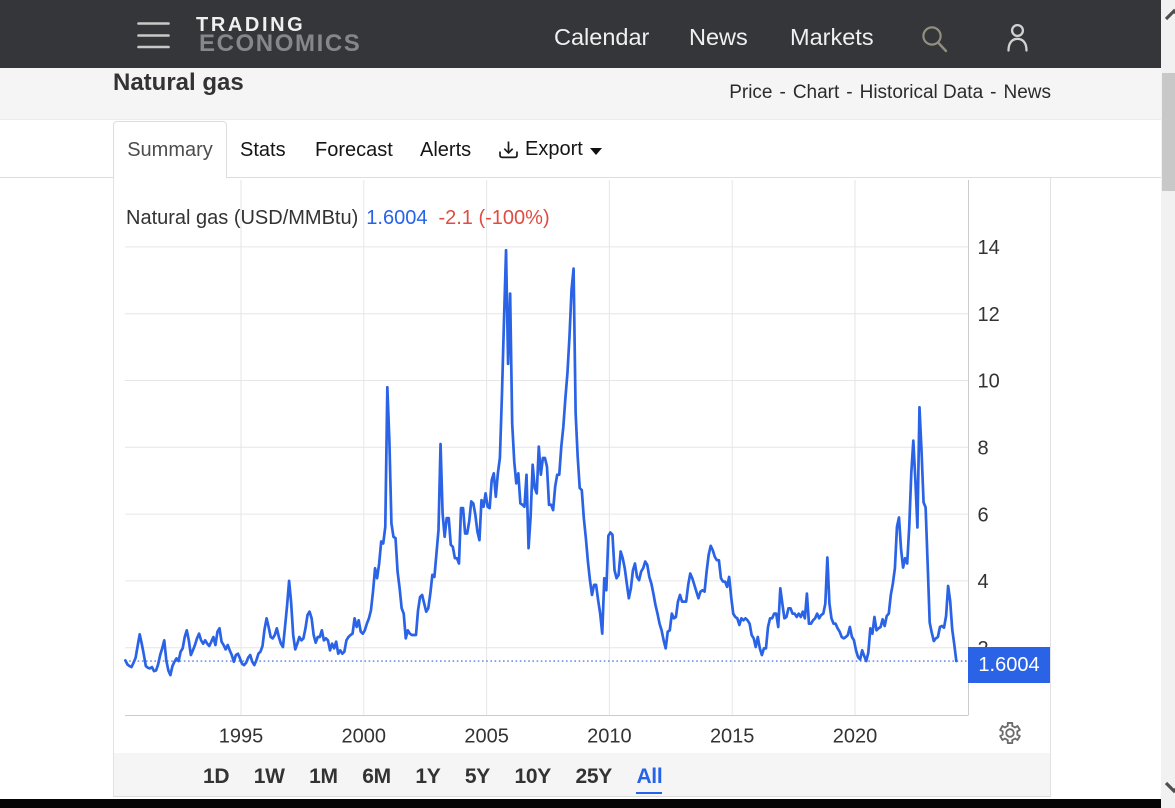  I want to click on vertical-scrollbar, so click(1168, 404).